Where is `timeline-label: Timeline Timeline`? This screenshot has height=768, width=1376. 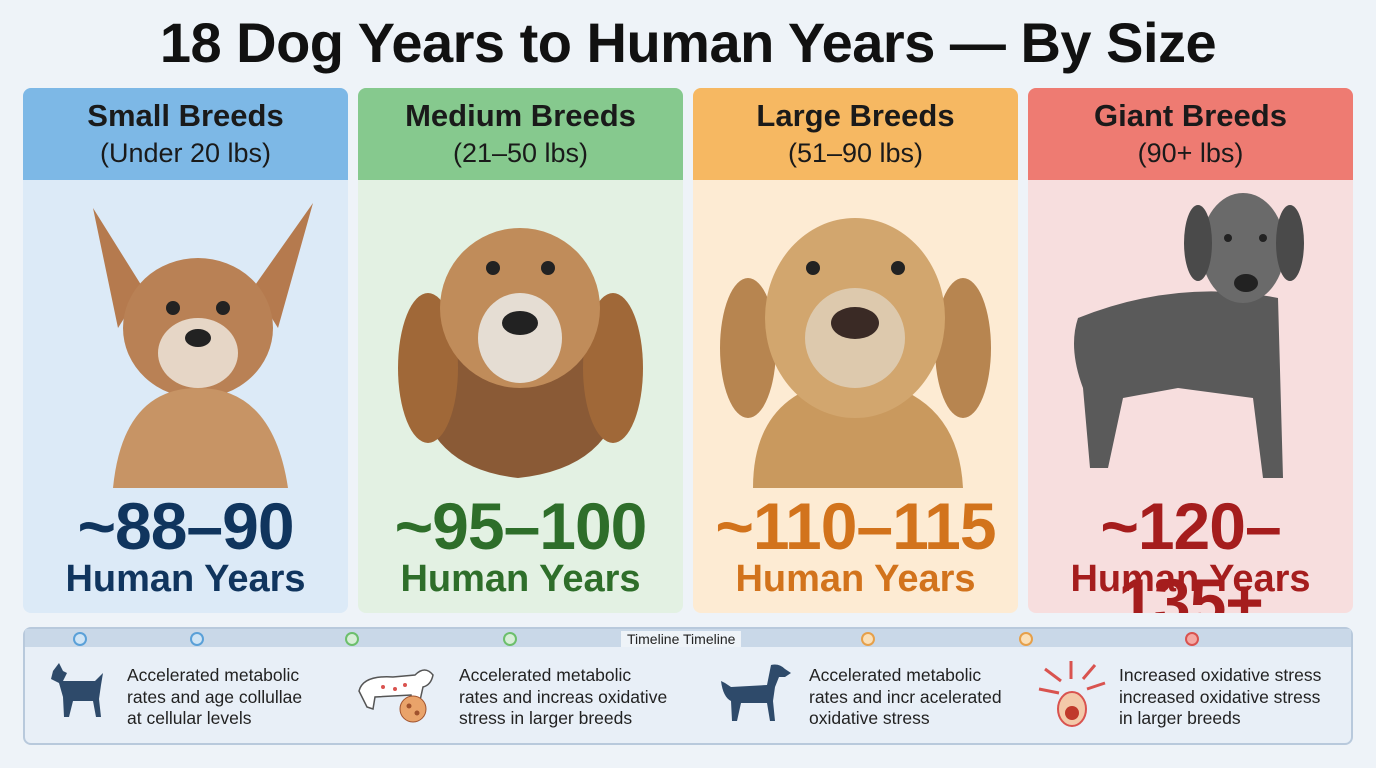 timeline-label: Timeline Timeline is located at coordinates (681, 639).